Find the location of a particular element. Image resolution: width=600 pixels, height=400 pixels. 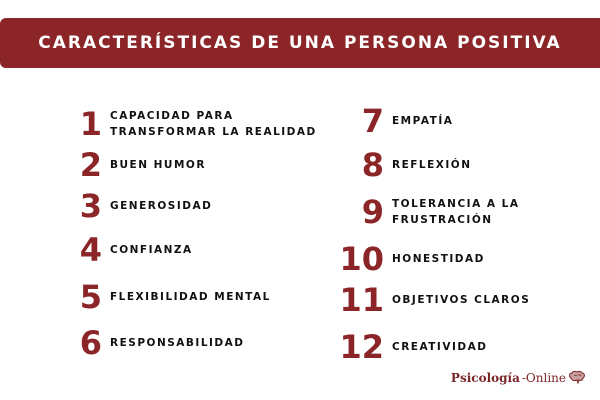

list-item: 3 GENEROSIDAD is located at coordinates (137, 206).